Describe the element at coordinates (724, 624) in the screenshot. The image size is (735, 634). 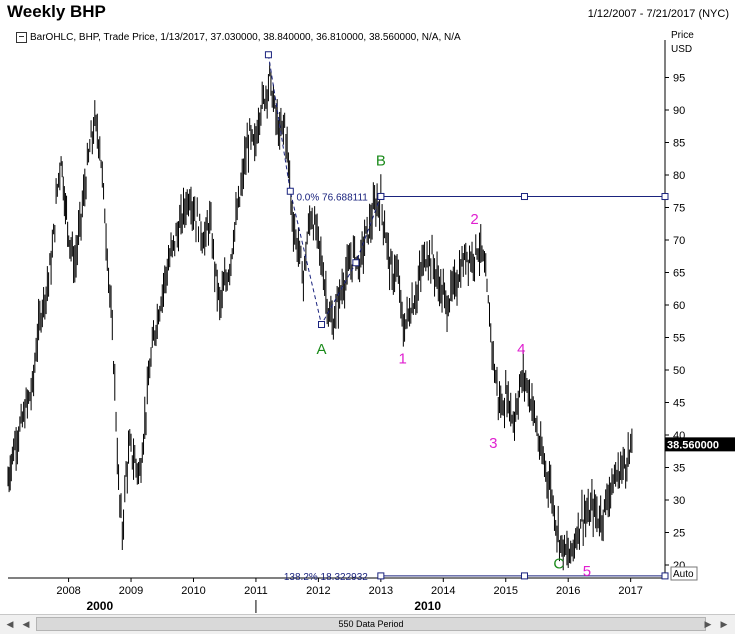
I see `scroll-right-icon: ▶` at that location.